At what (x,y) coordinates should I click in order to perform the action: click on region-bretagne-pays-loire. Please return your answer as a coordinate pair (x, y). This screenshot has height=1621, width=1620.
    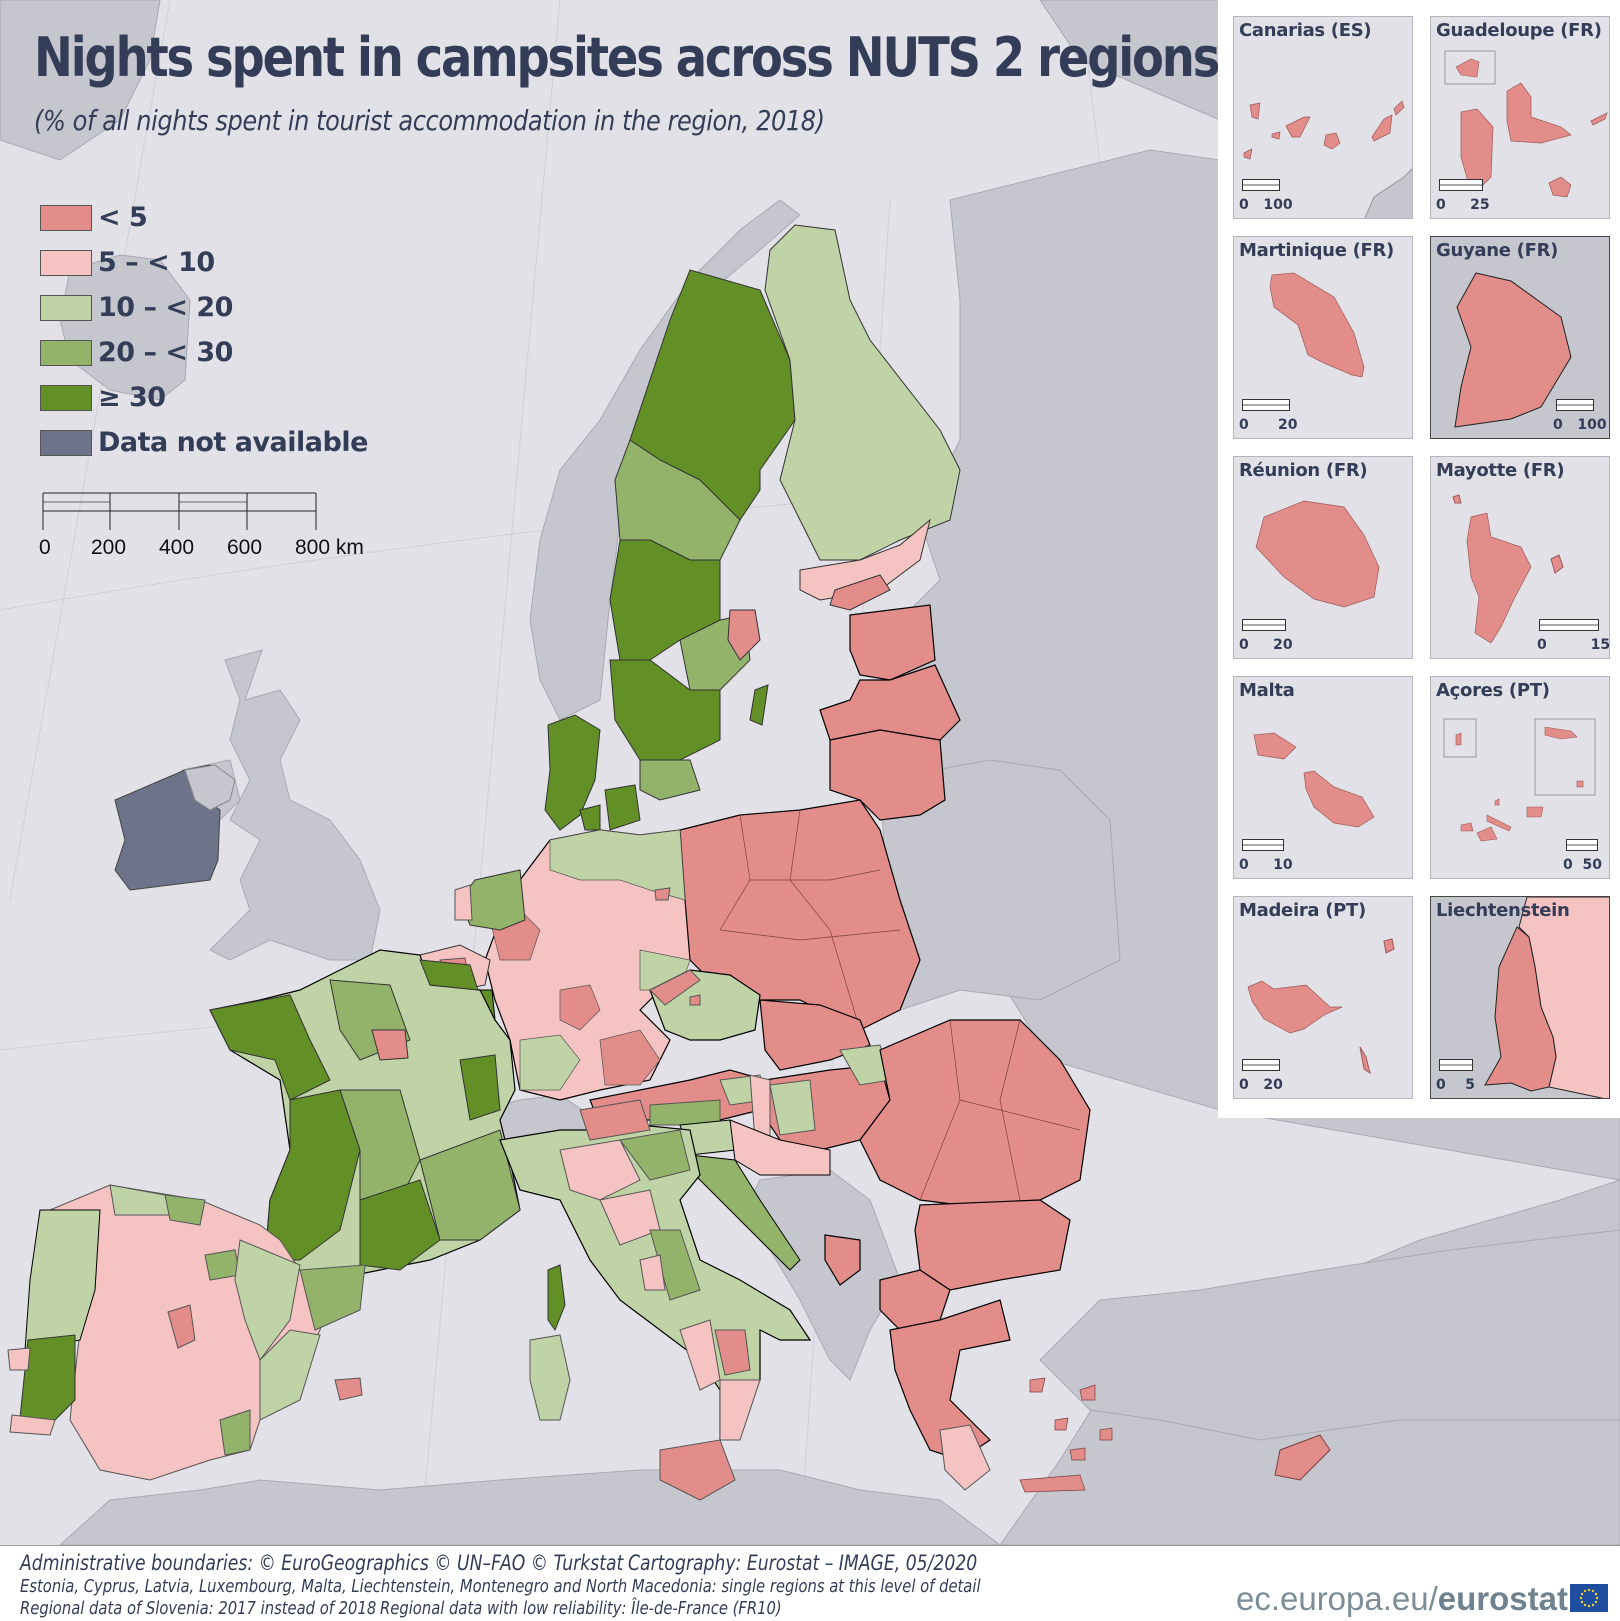
    Looking at the image, I should click on (270, 1047).